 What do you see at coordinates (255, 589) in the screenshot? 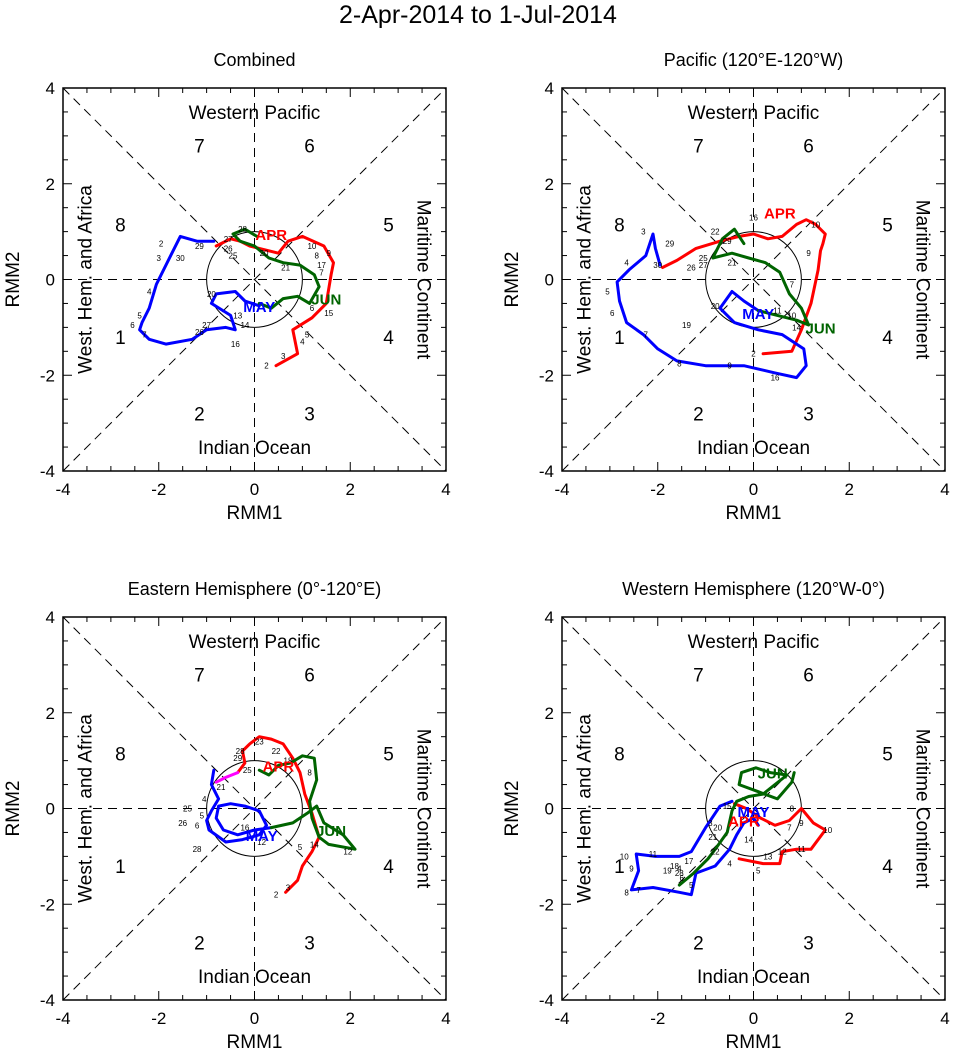
I see `panel-title: Eastern Hemisphere (0°-120°E)` at bounding box center [255, 589].